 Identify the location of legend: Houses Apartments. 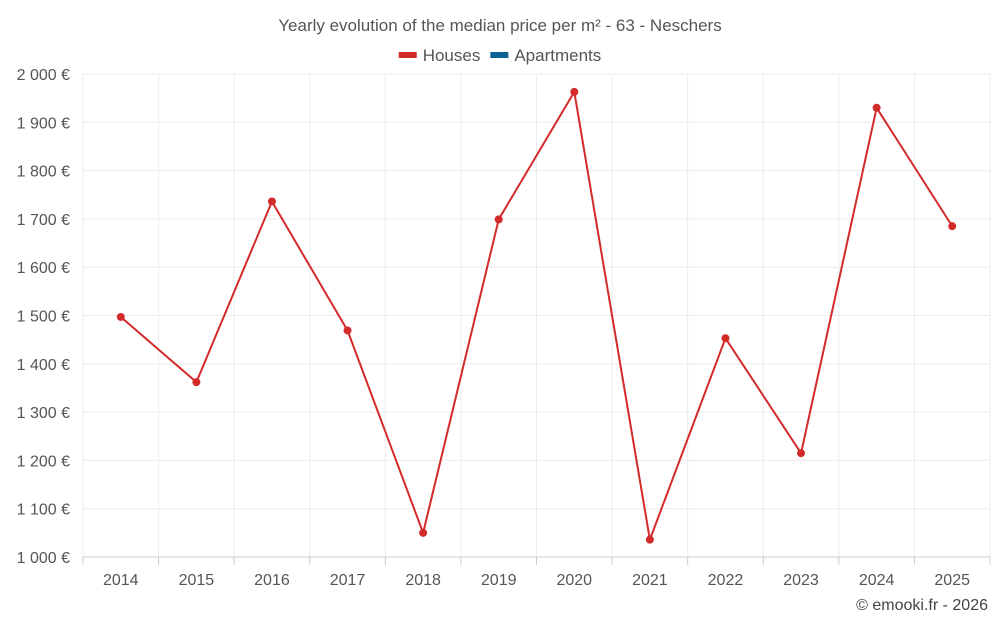
(499, 55).